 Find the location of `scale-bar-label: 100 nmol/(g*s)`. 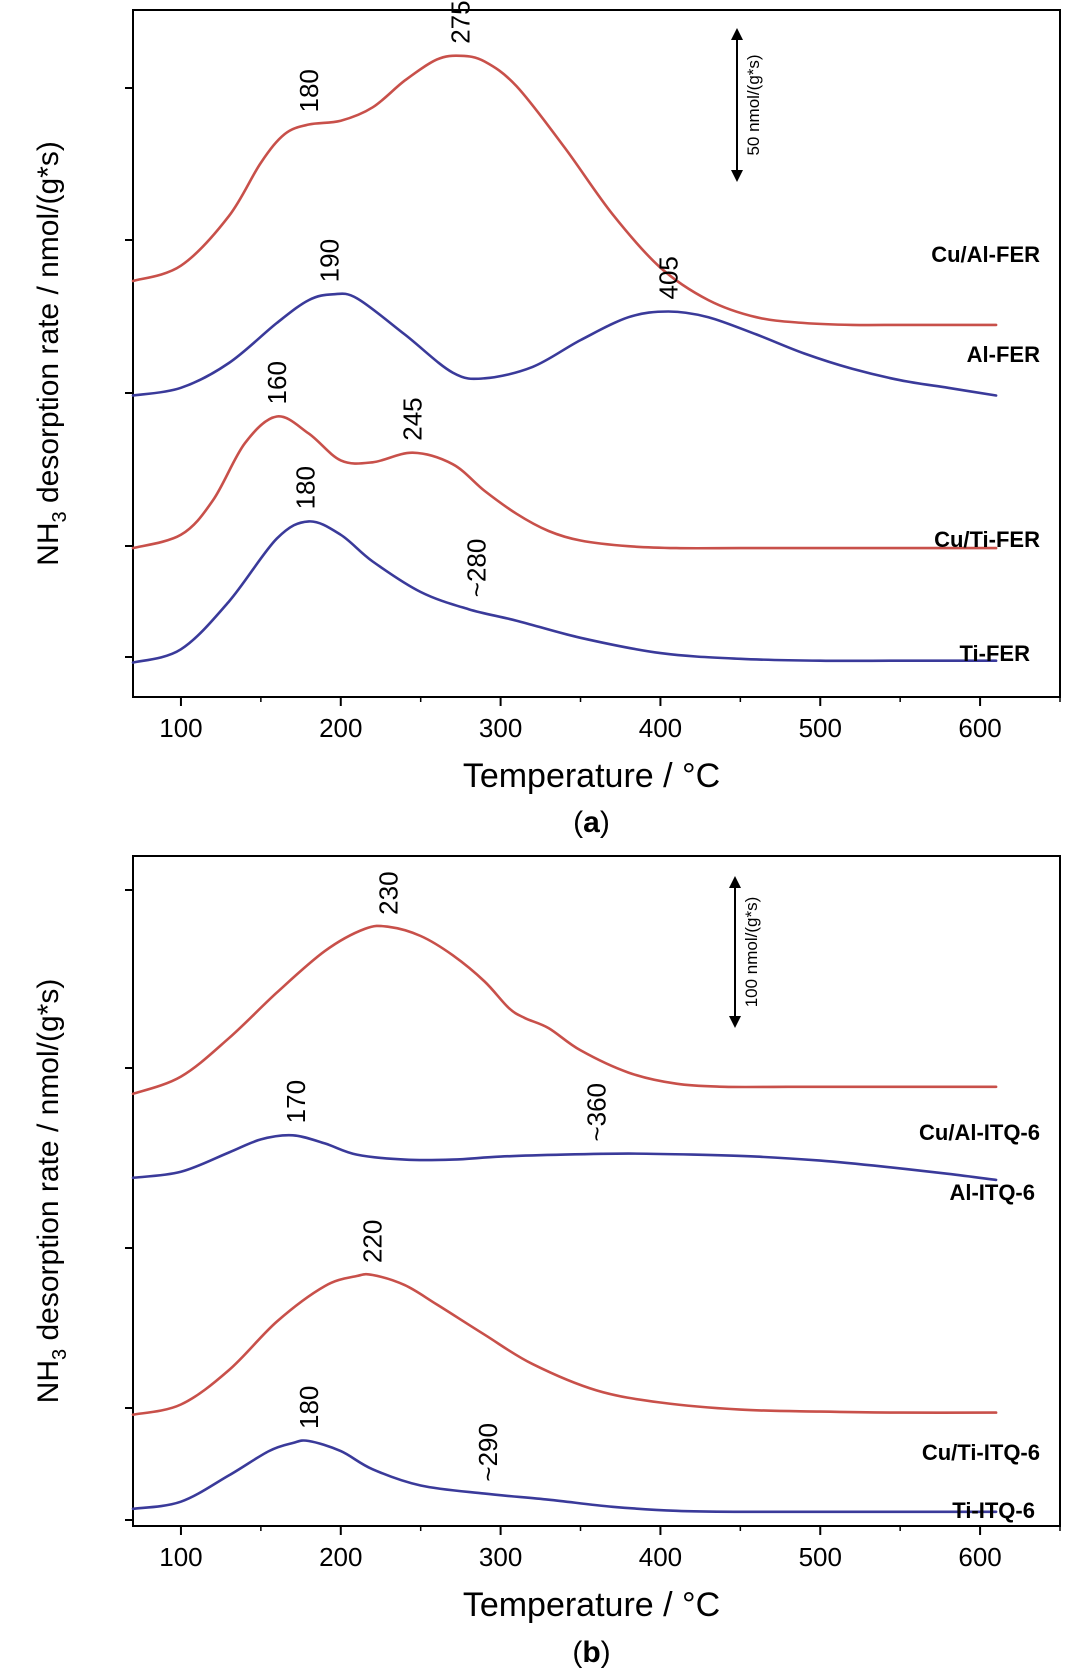

scale-bar-label: 100 nmol/(g*s) is located at coordinates (751, 952).